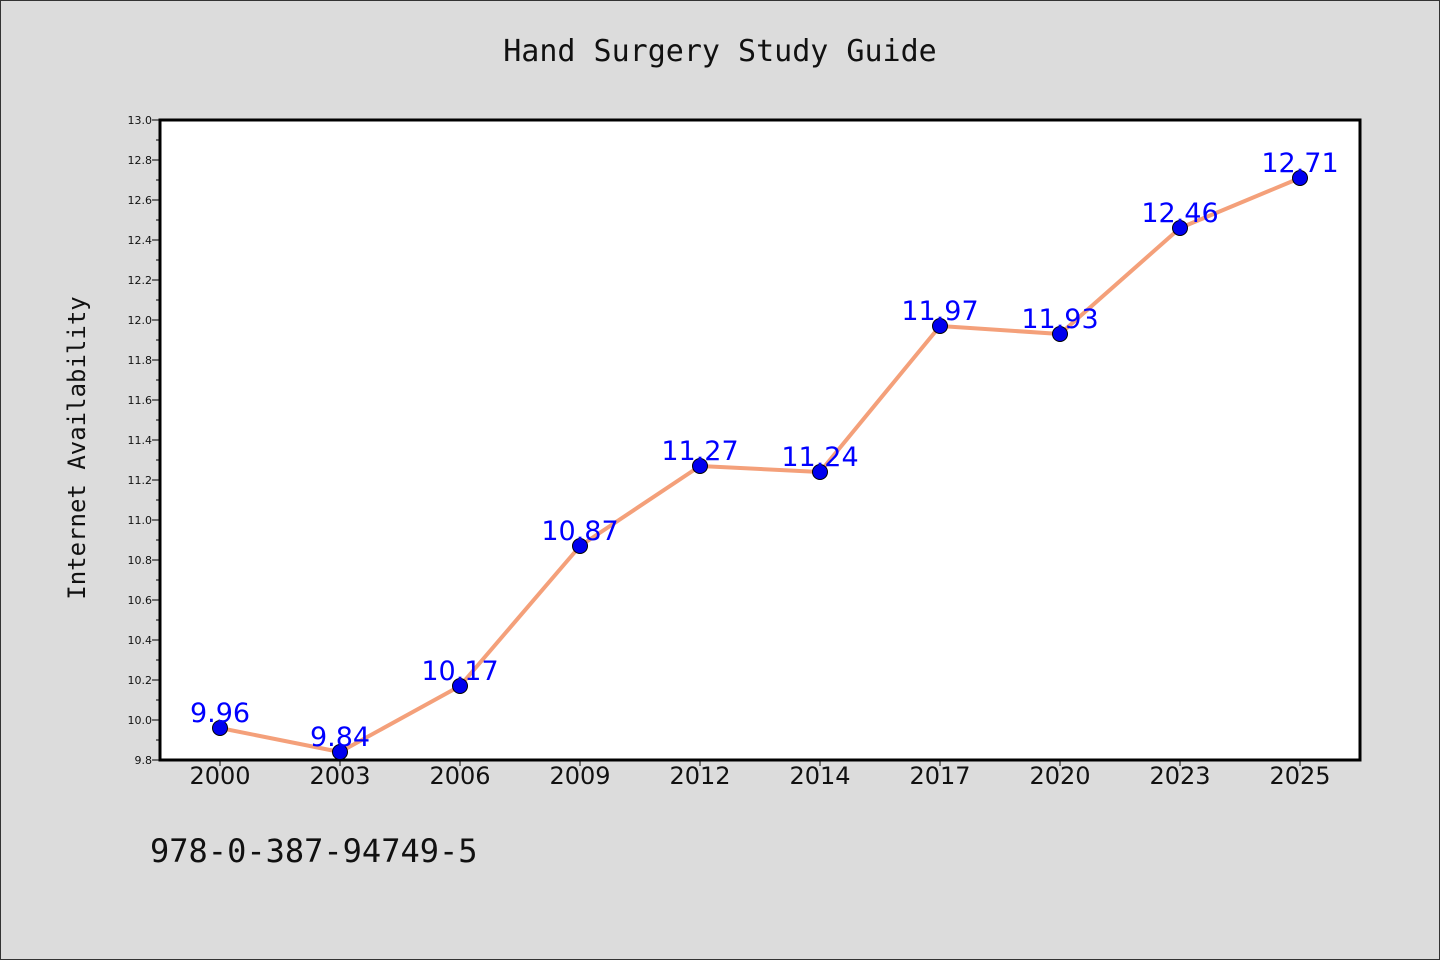 This screenshot has height=960, width=1440. I want to click on x-tick-label: 2009, so click(579, 776).